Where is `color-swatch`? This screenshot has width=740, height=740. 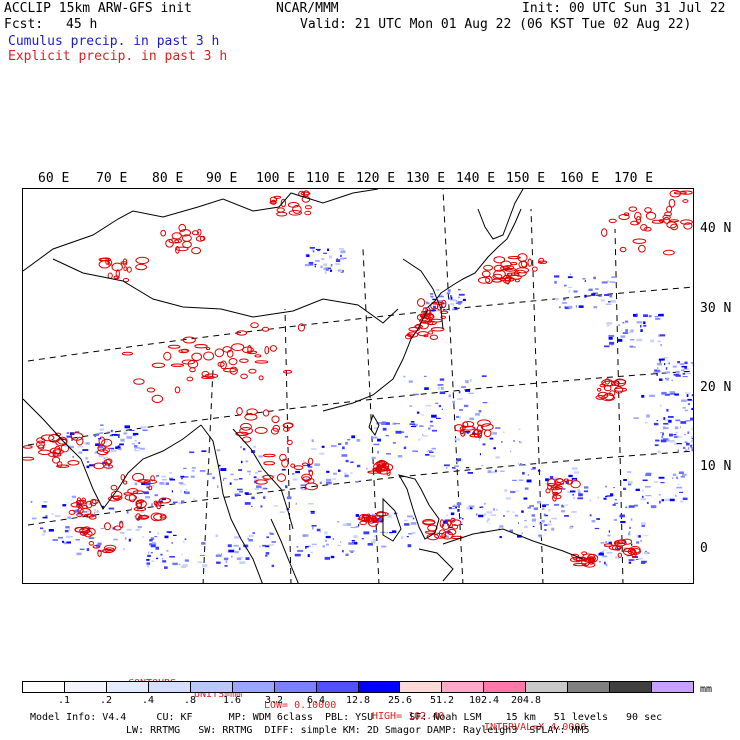
color-swatch is located at coordinates (672, 687).